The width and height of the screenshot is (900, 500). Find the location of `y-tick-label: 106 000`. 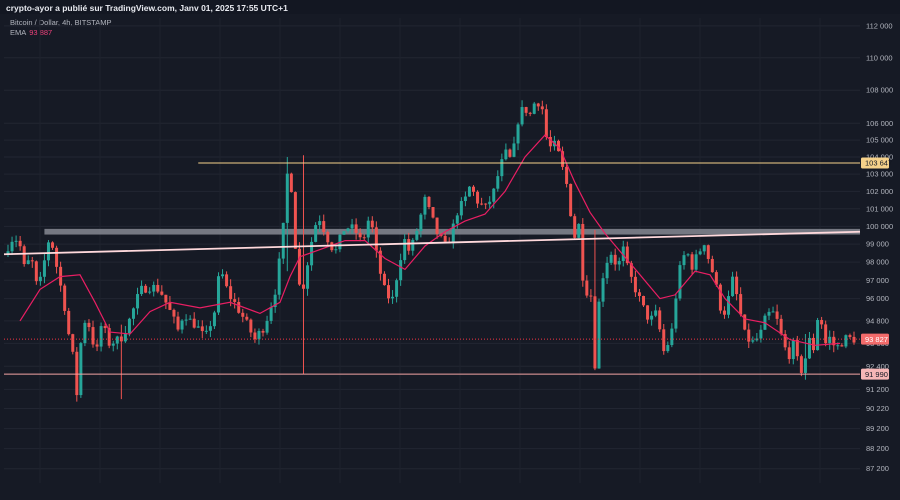

y-tick-label: 106 000 is located at coordinates (879, 123).